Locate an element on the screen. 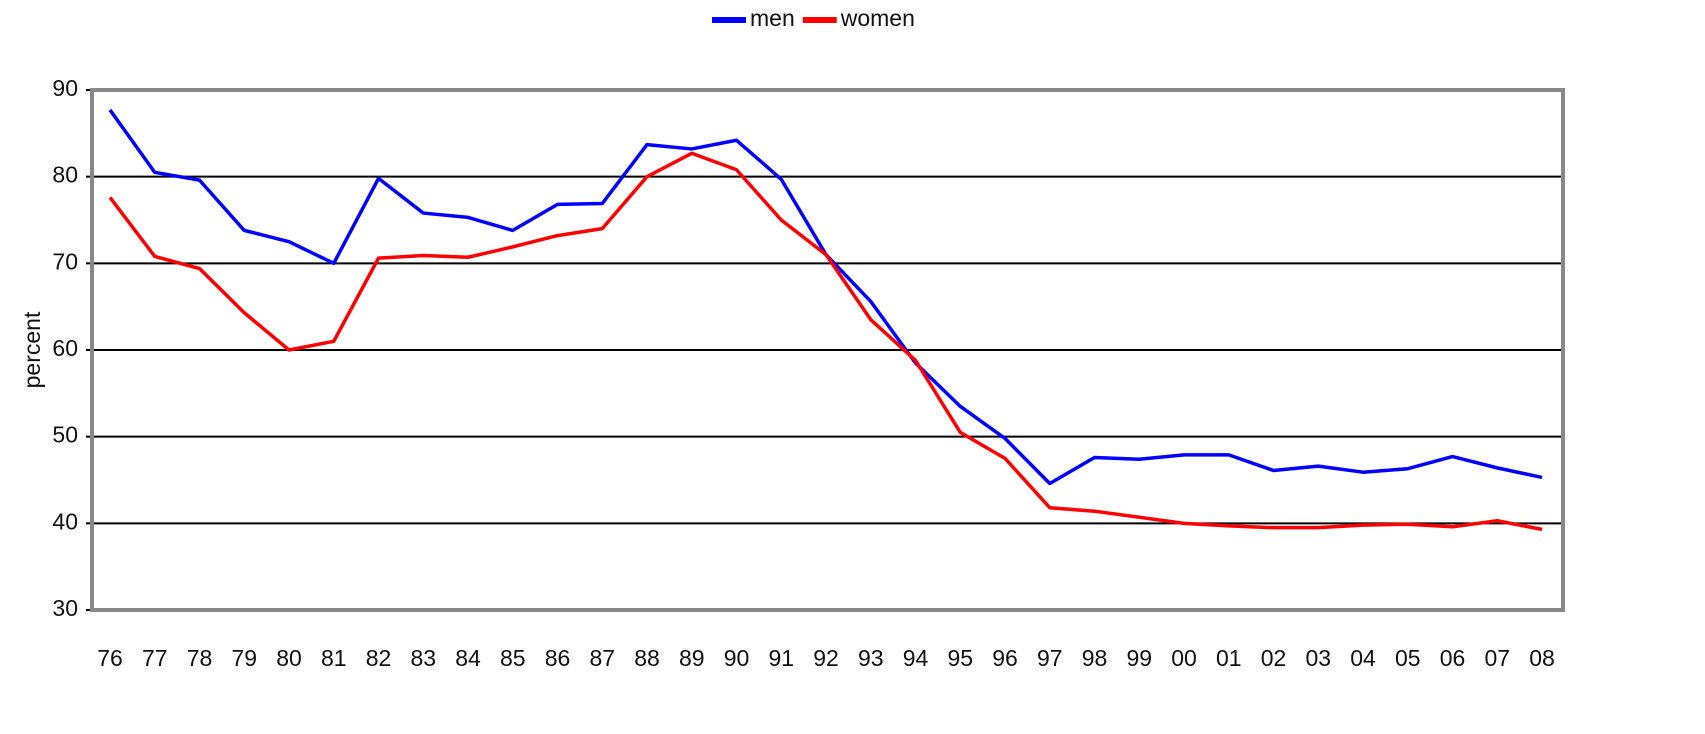 The width and height of the screenshot is (1705, 734). x-tick-label: 93 is located at coordinates (871, 658).